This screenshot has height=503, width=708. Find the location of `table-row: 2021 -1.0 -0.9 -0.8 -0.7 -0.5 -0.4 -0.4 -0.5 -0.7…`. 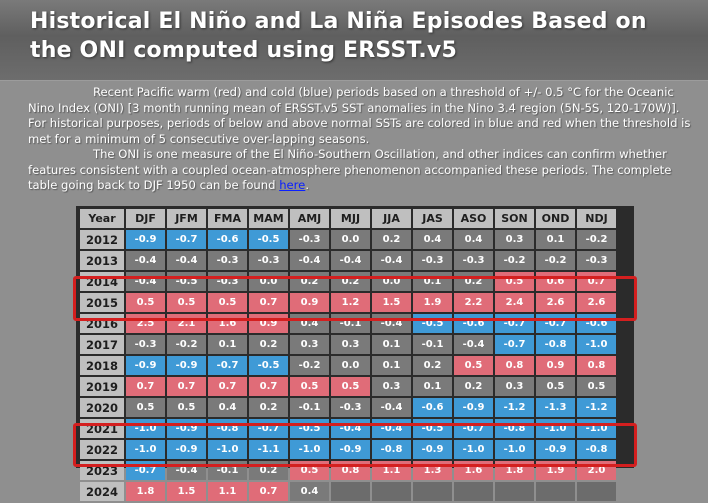

table-row: 2021 -1.0 -0.9 -0.8 -0.7 -0.5 -0.4 -0.4 -0.5 -0.7… is located at coordinates (348, 428).